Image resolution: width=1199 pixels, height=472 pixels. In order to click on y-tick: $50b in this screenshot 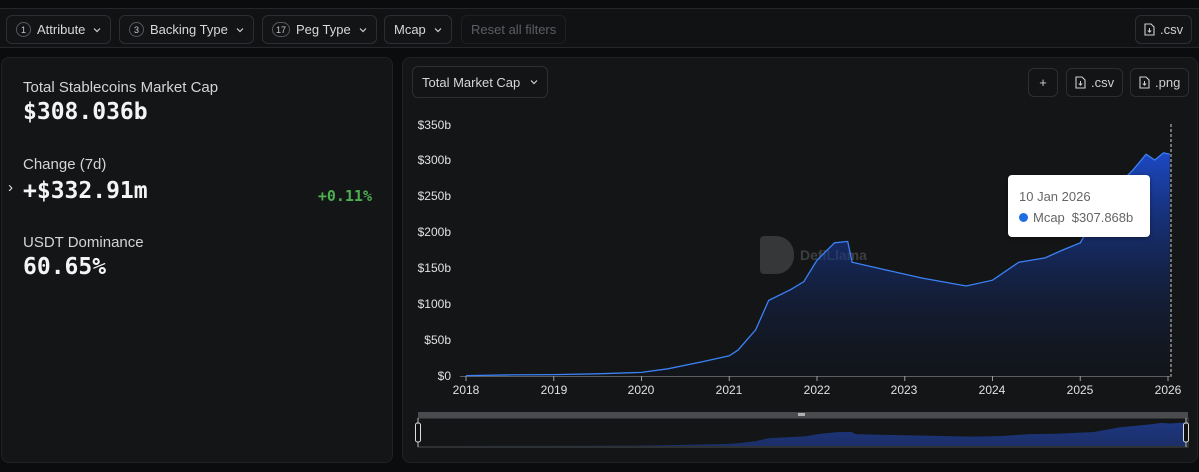, I will do `click(437, 340)`.